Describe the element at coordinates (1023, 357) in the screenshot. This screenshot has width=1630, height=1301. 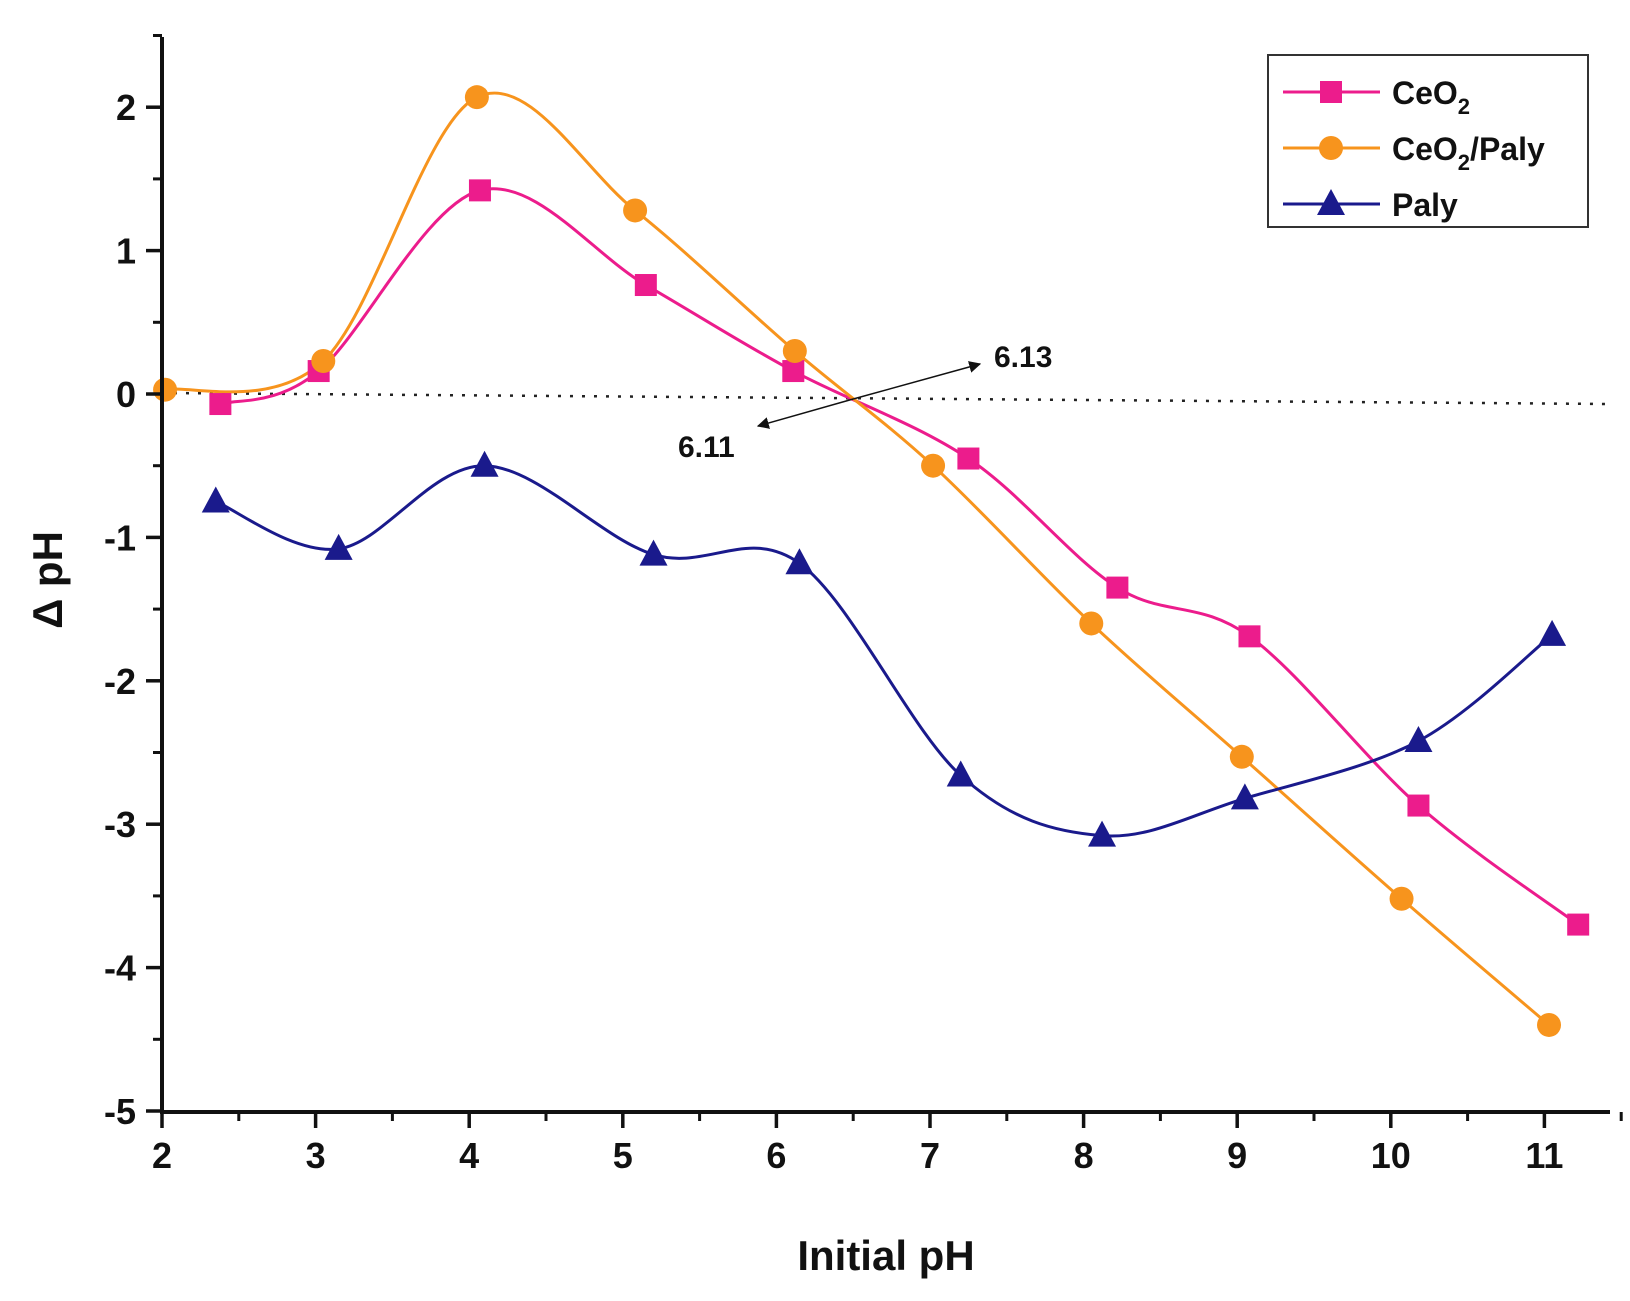
I see `annotation-label-6-13: 6.13` at that location.